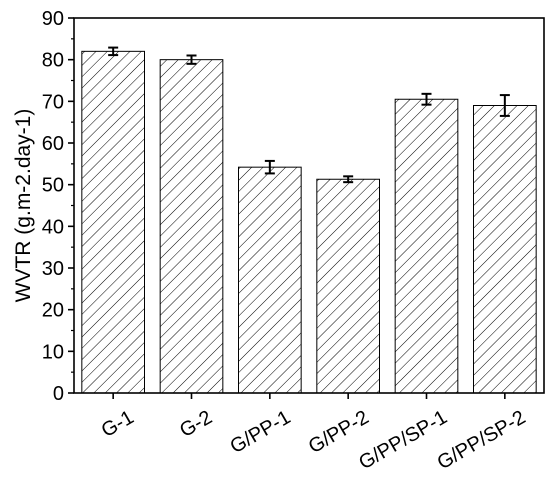 This screenshot has height=485, width=550. I want to click on y-tick-label-8: 80, so click(53, 61).